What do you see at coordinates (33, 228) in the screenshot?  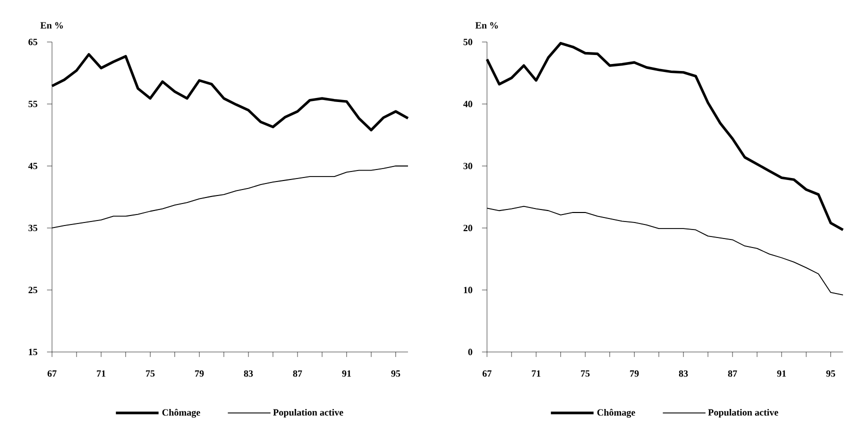 I see `y-tick-label: 35` at bounding box center [33, 228].